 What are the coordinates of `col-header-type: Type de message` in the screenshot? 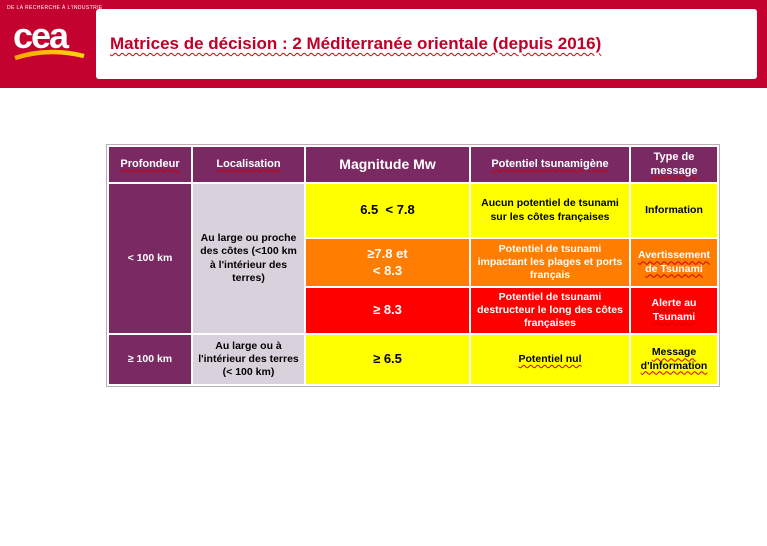 It's located at (674, 164).